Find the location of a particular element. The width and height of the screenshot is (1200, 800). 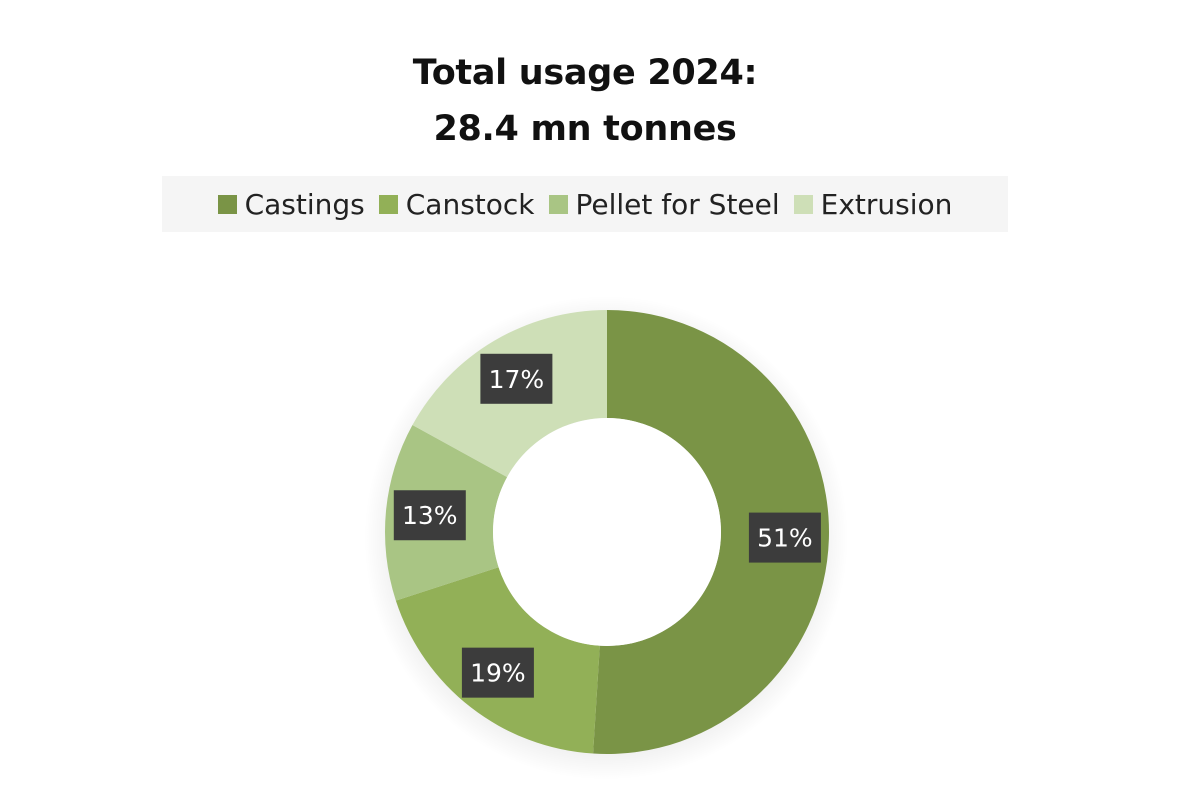

data-label-pellet-for-steel: 13% is located at coordinates (429, 515).